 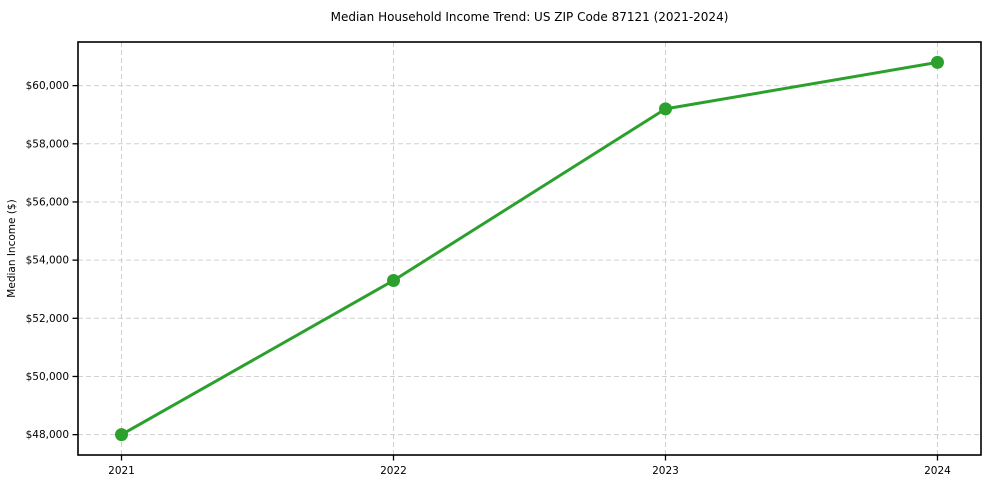 What do you see at coordinates (47, 377) in the screenshot?
I see `y-tick-label: $50,000` at bounding box center [47, 377].